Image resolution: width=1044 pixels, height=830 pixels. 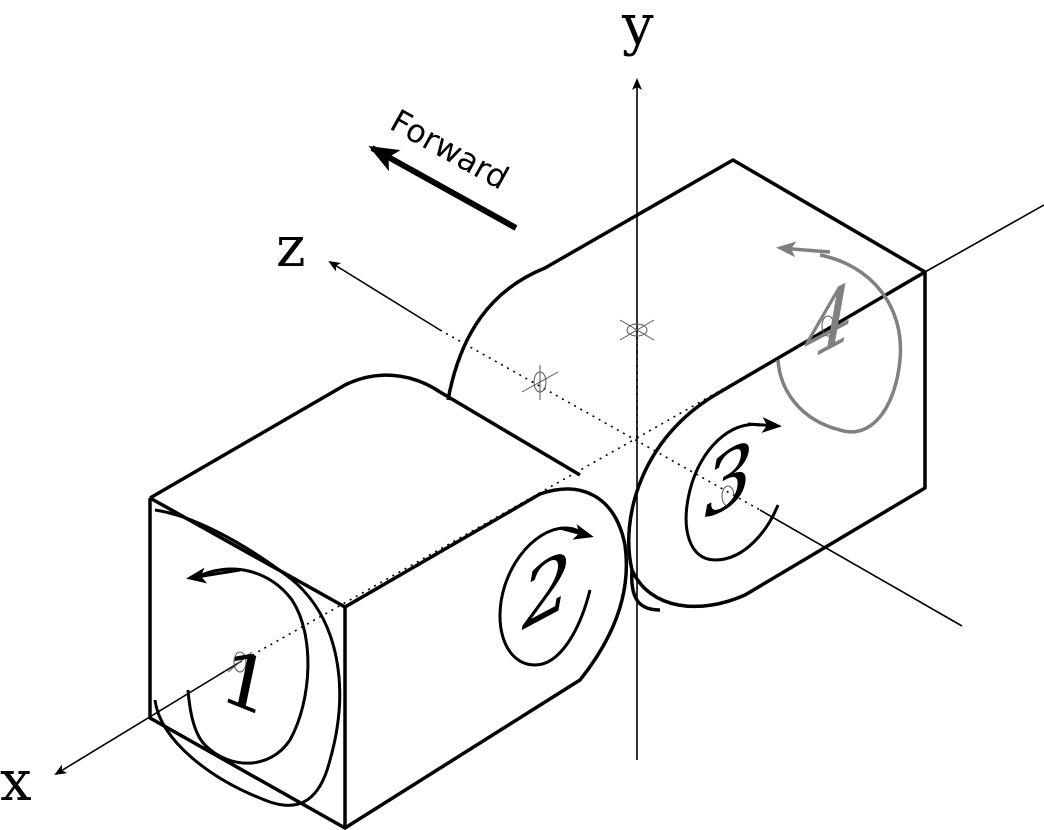 I want to click on rotor-3-axis-extension, so click(x=861, y=568).